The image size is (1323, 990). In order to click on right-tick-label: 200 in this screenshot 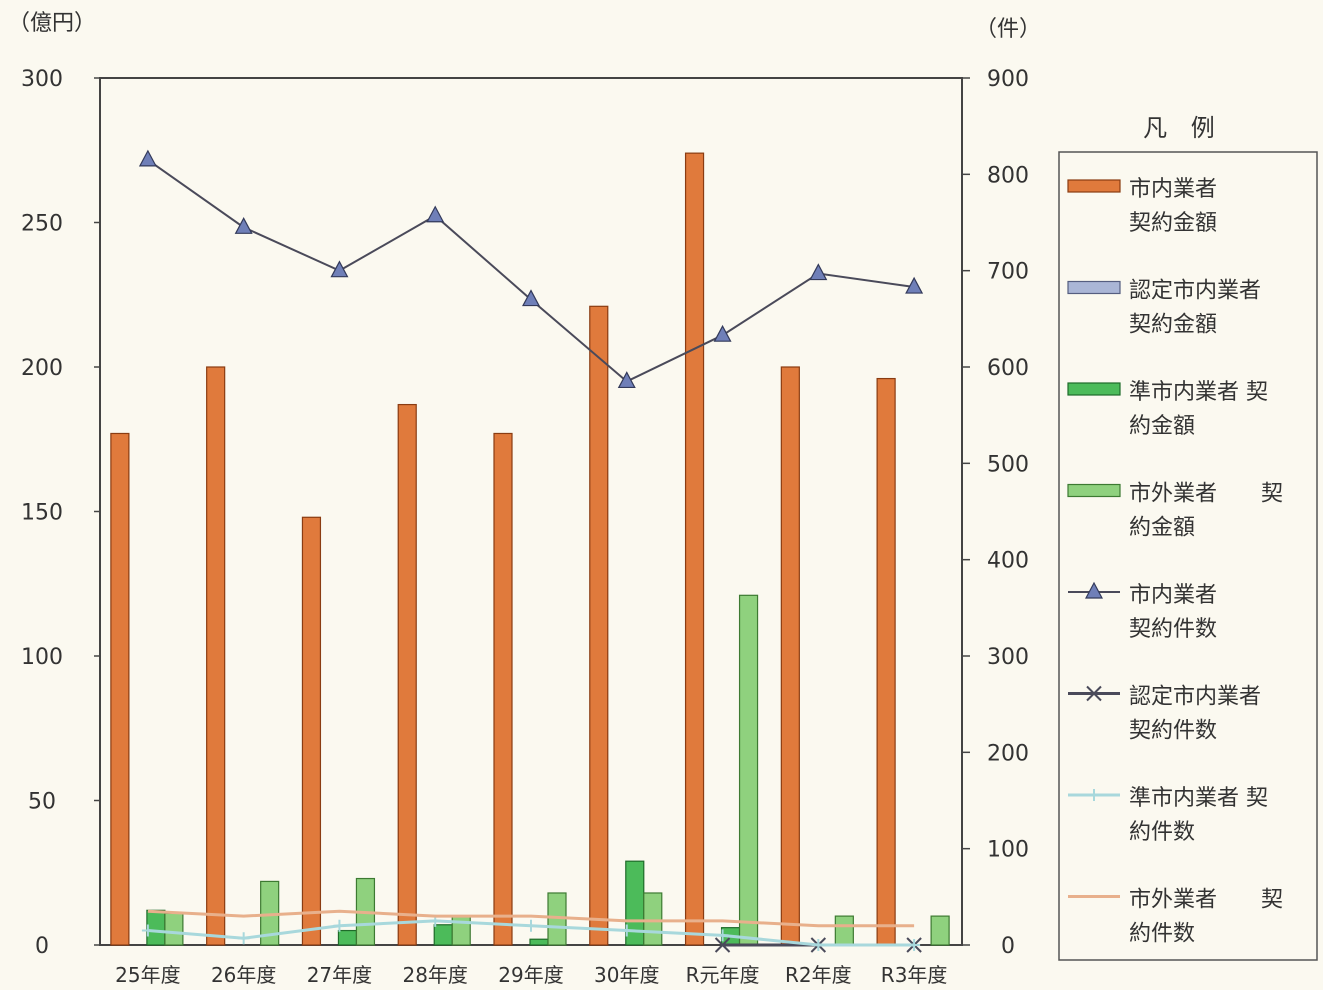, I will do `click(1008, 753)`.